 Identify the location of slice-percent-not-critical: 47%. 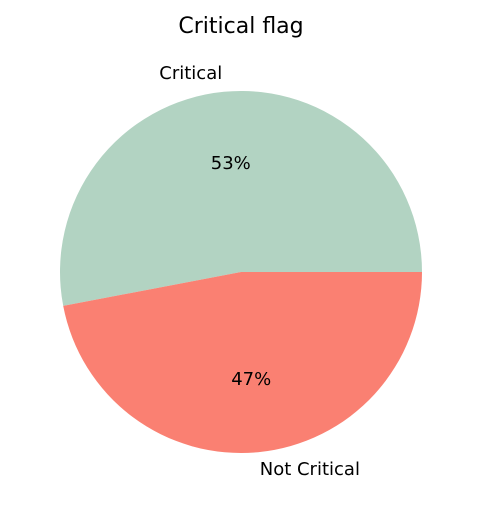
(251, 379).